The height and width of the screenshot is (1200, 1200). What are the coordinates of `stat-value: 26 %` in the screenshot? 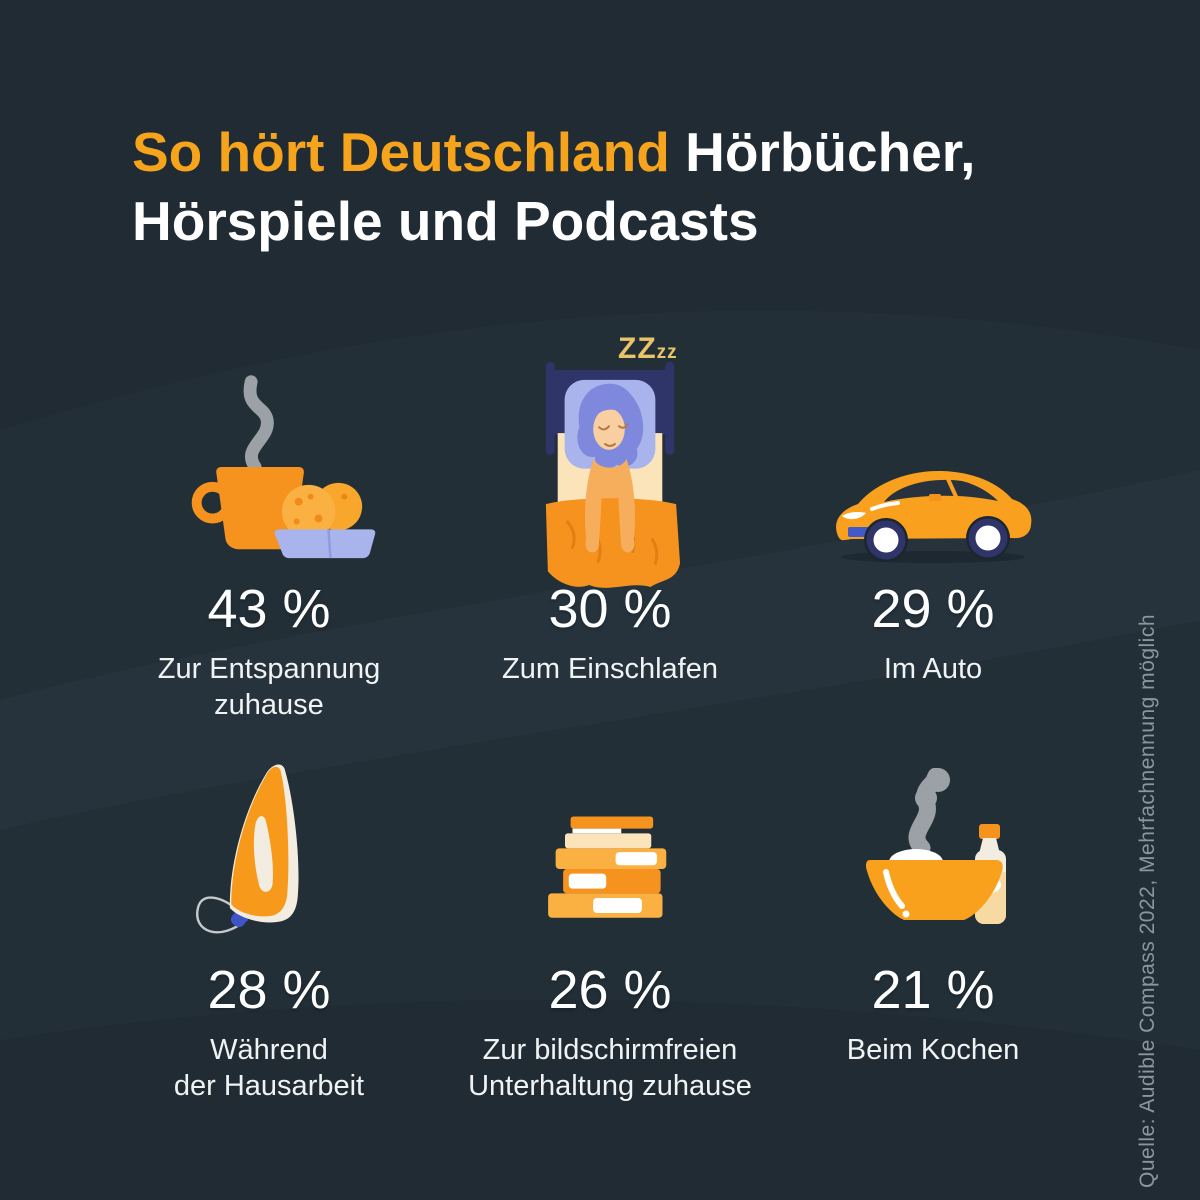 It's located at (610, 990).